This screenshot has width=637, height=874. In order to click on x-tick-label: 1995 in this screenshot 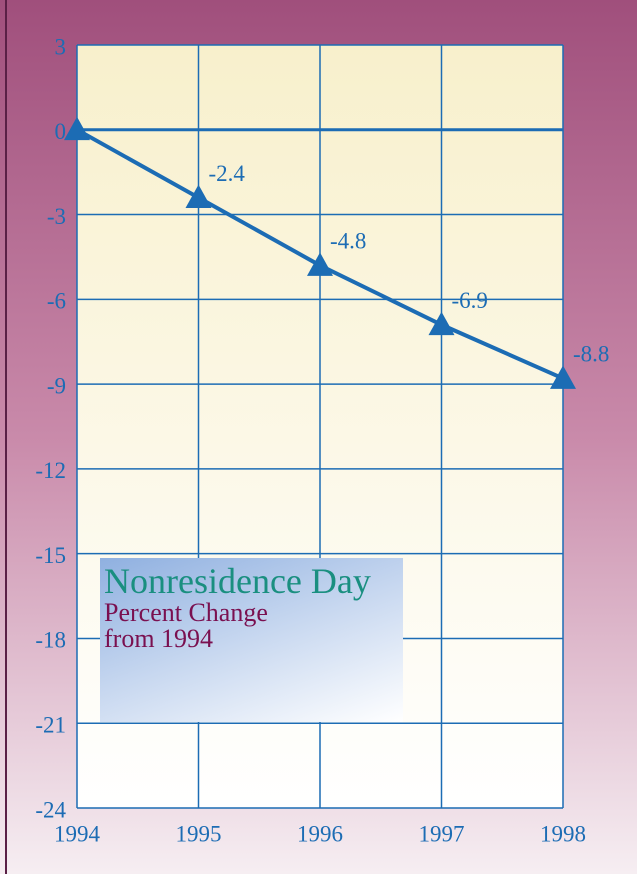, I will do `click(199, 833)`.